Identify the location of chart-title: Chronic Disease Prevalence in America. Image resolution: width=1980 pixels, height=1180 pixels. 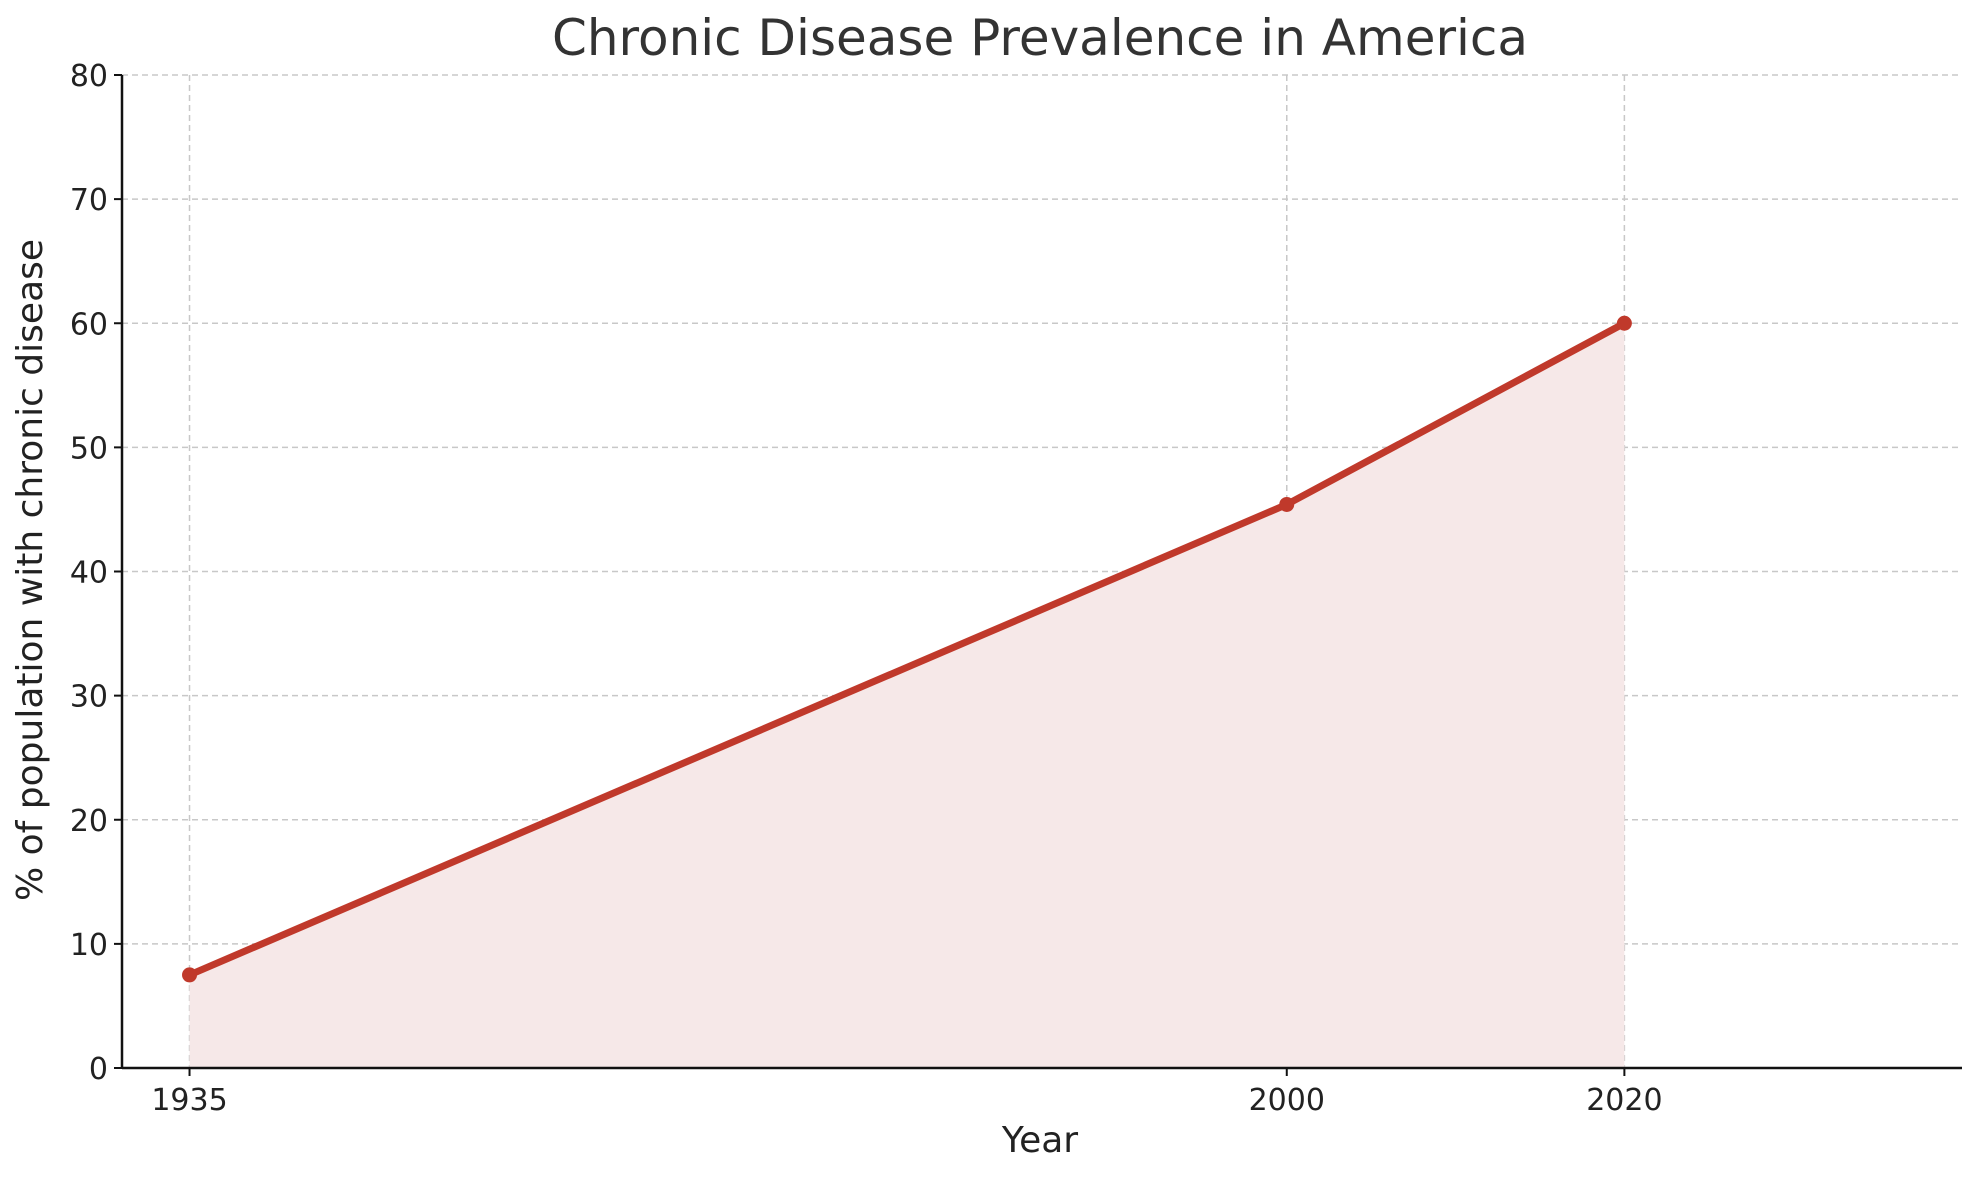
(1040, 38).